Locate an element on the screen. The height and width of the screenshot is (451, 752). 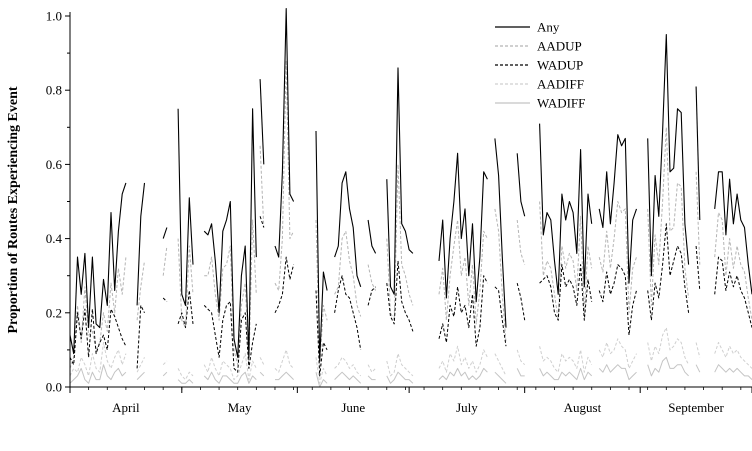
y-tick-label-0: 0.0 is located at coordinates (54, 387).